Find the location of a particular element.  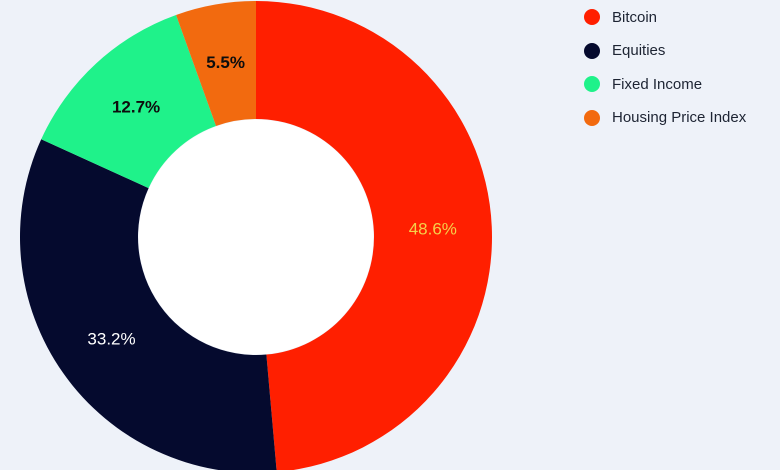

data-label-equities: 33.2% is located at coordinates (111, 339).